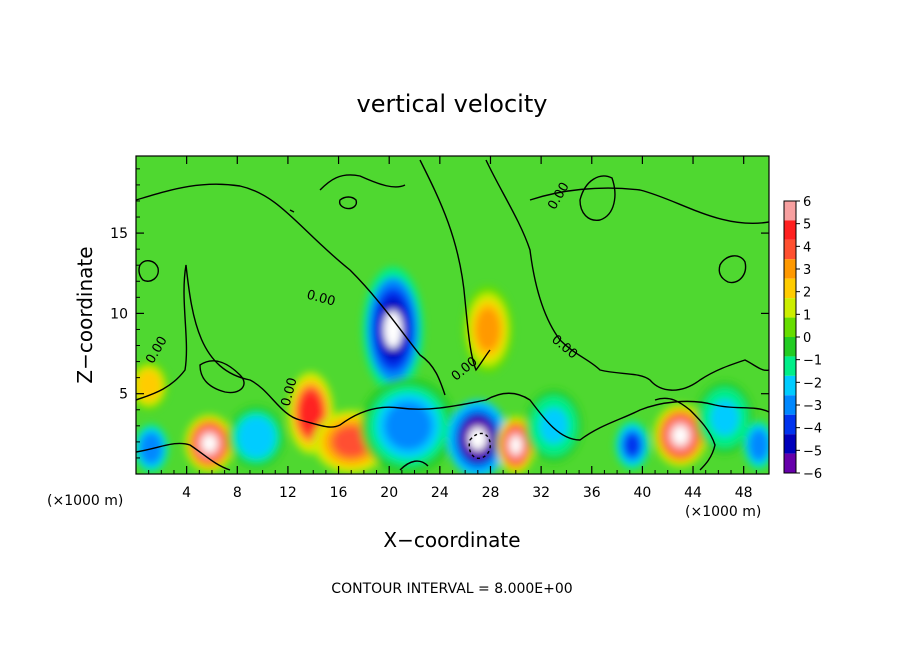  I want to click on x-tick-label: 32, so click(541, 493).